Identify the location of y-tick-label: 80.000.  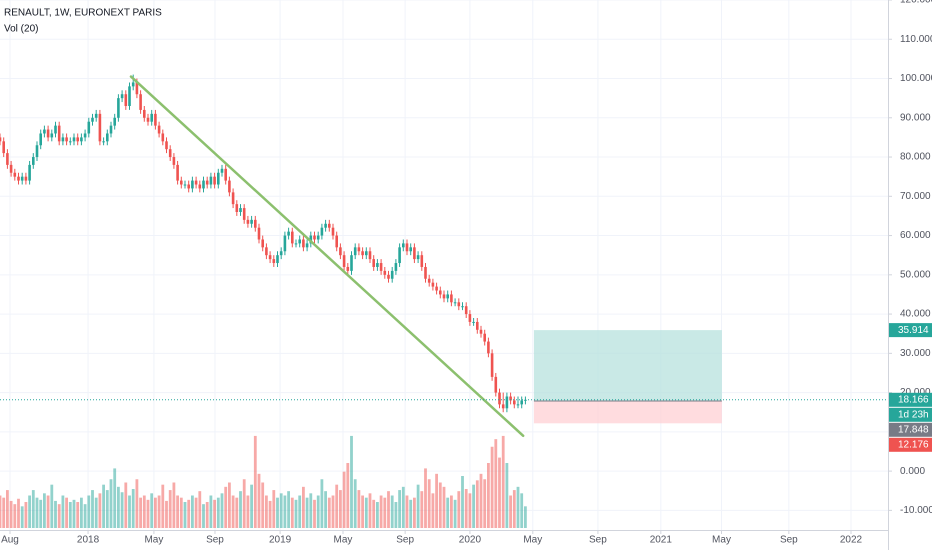
(915, 157).